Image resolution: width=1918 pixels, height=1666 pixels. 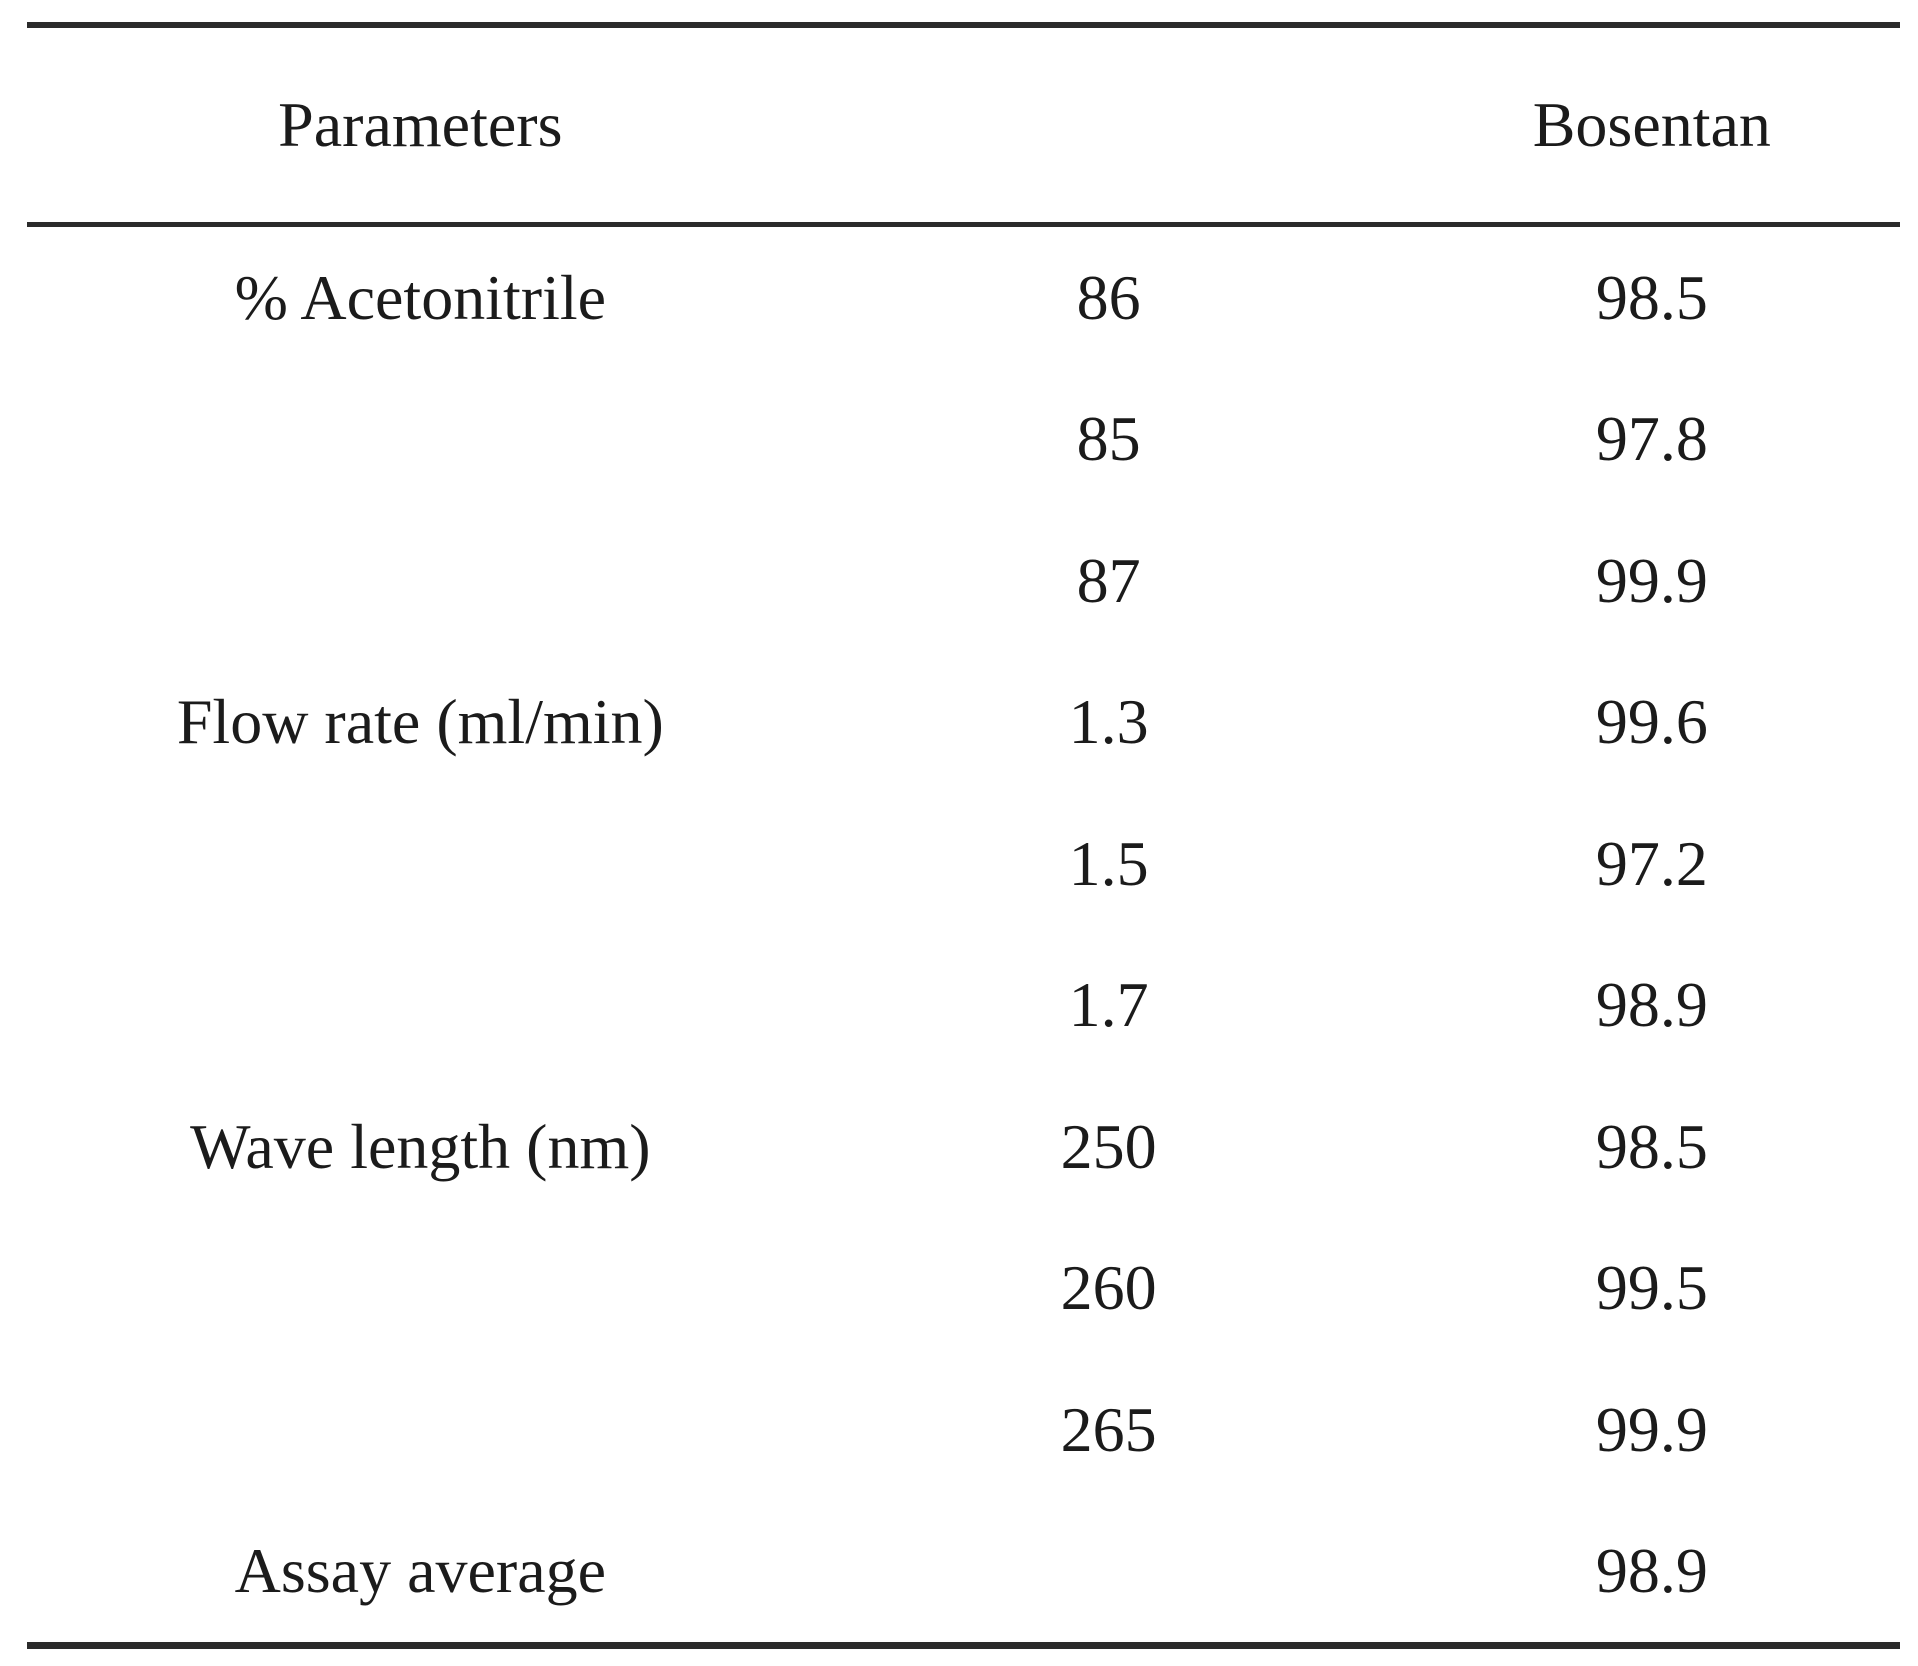 I want to click on table-row: 1.7 98.9, so click(x=963, y=1006).